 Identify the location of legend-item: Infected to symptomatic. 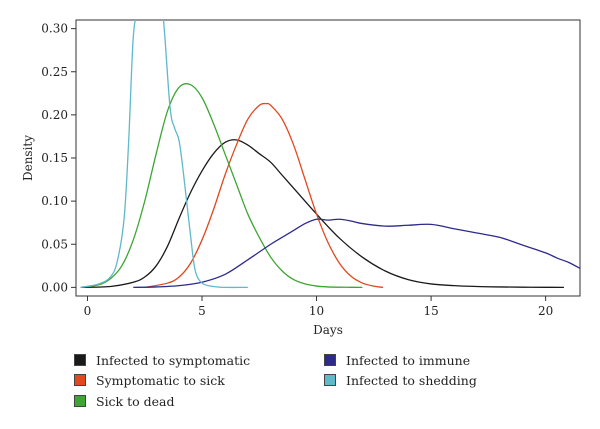
(162, 360).